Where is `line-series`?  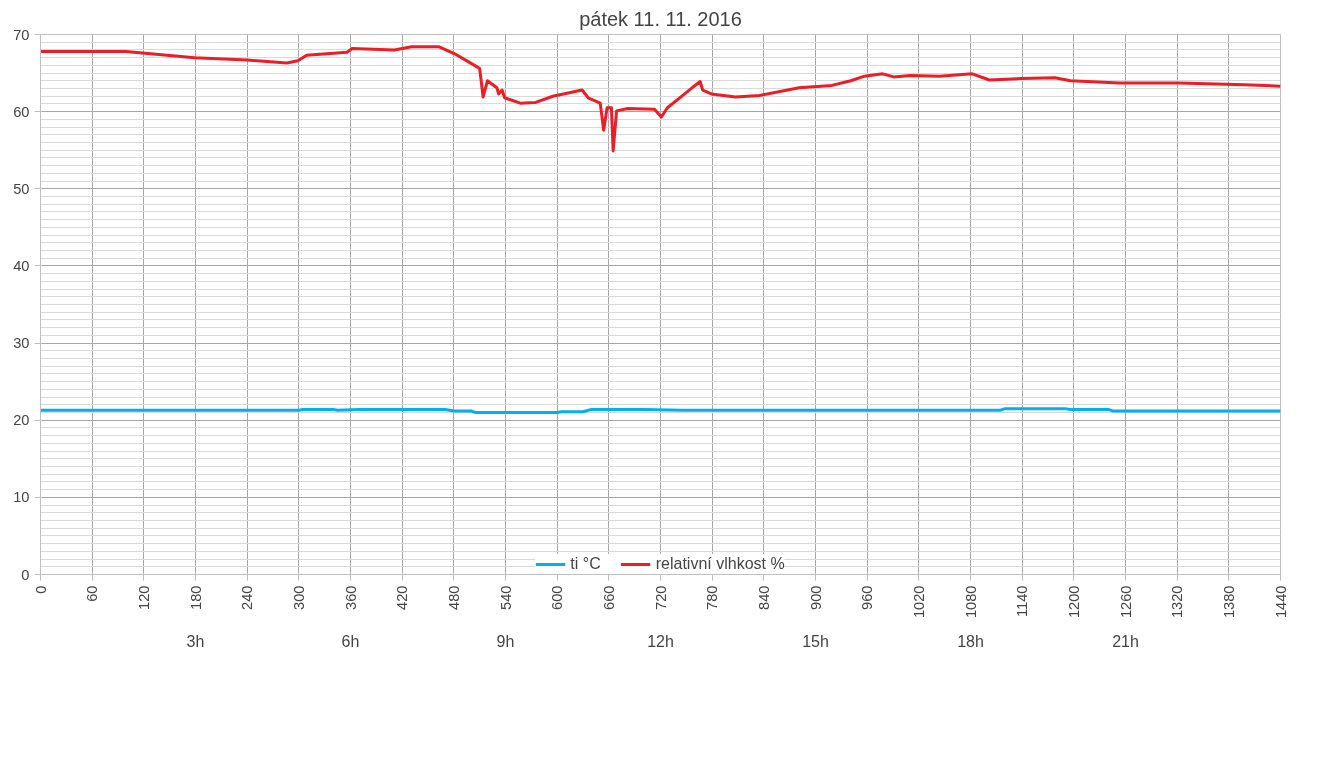
line-series is located at coordinates (660, 99).